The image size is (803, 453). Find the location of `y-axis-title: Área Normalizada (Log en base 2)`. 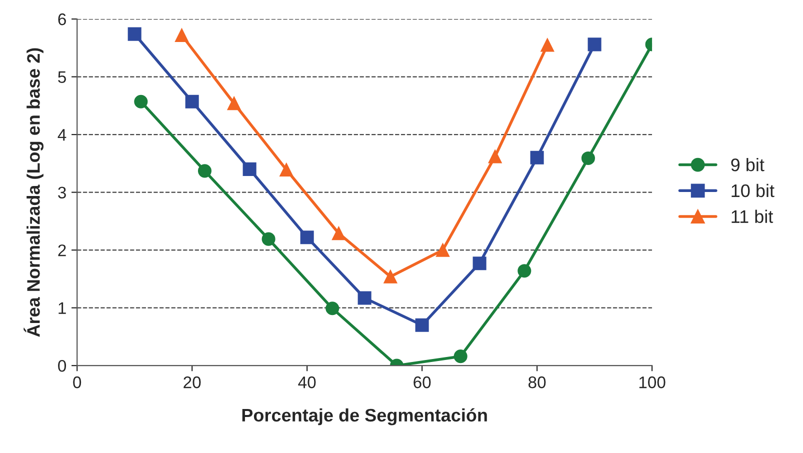

y-axis-title: Área Normalizada (Log en base 2) is located at coordinates (34, 192).